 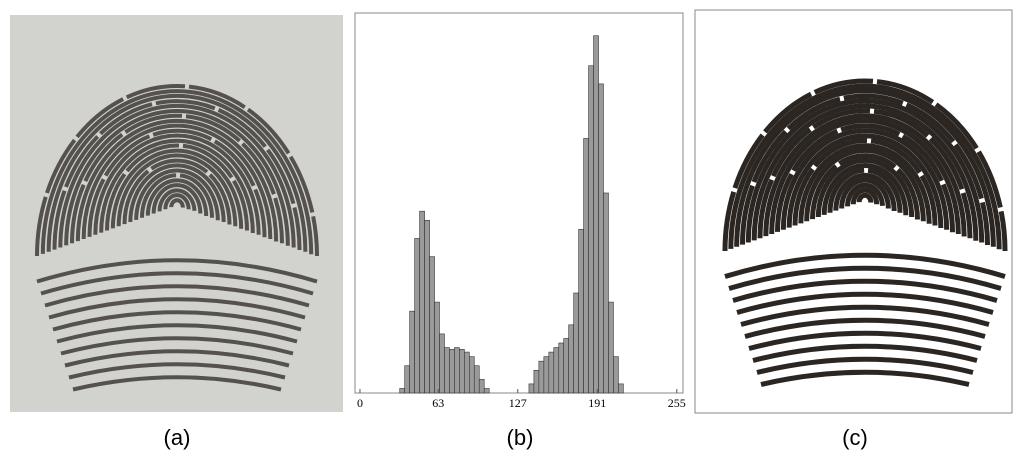 What do you see at coordinates (520, 437) in the screenshot?
I see `caption: (b)` at bounding box center [520, 437].